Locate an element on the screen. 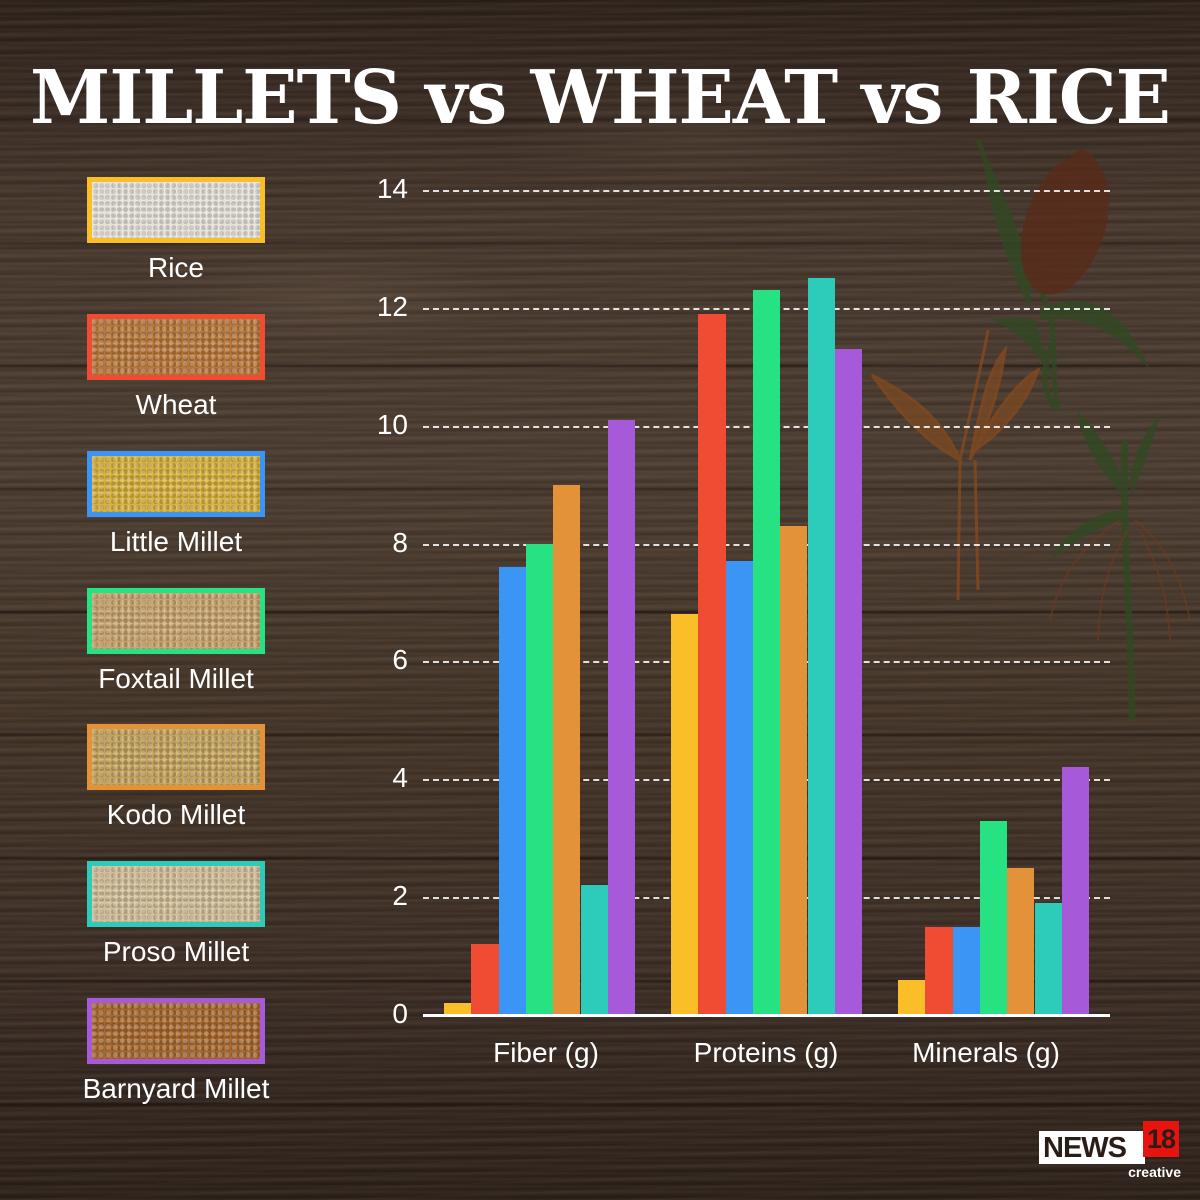  y-tick-label: 0 is located at coordinates (400, 1013).